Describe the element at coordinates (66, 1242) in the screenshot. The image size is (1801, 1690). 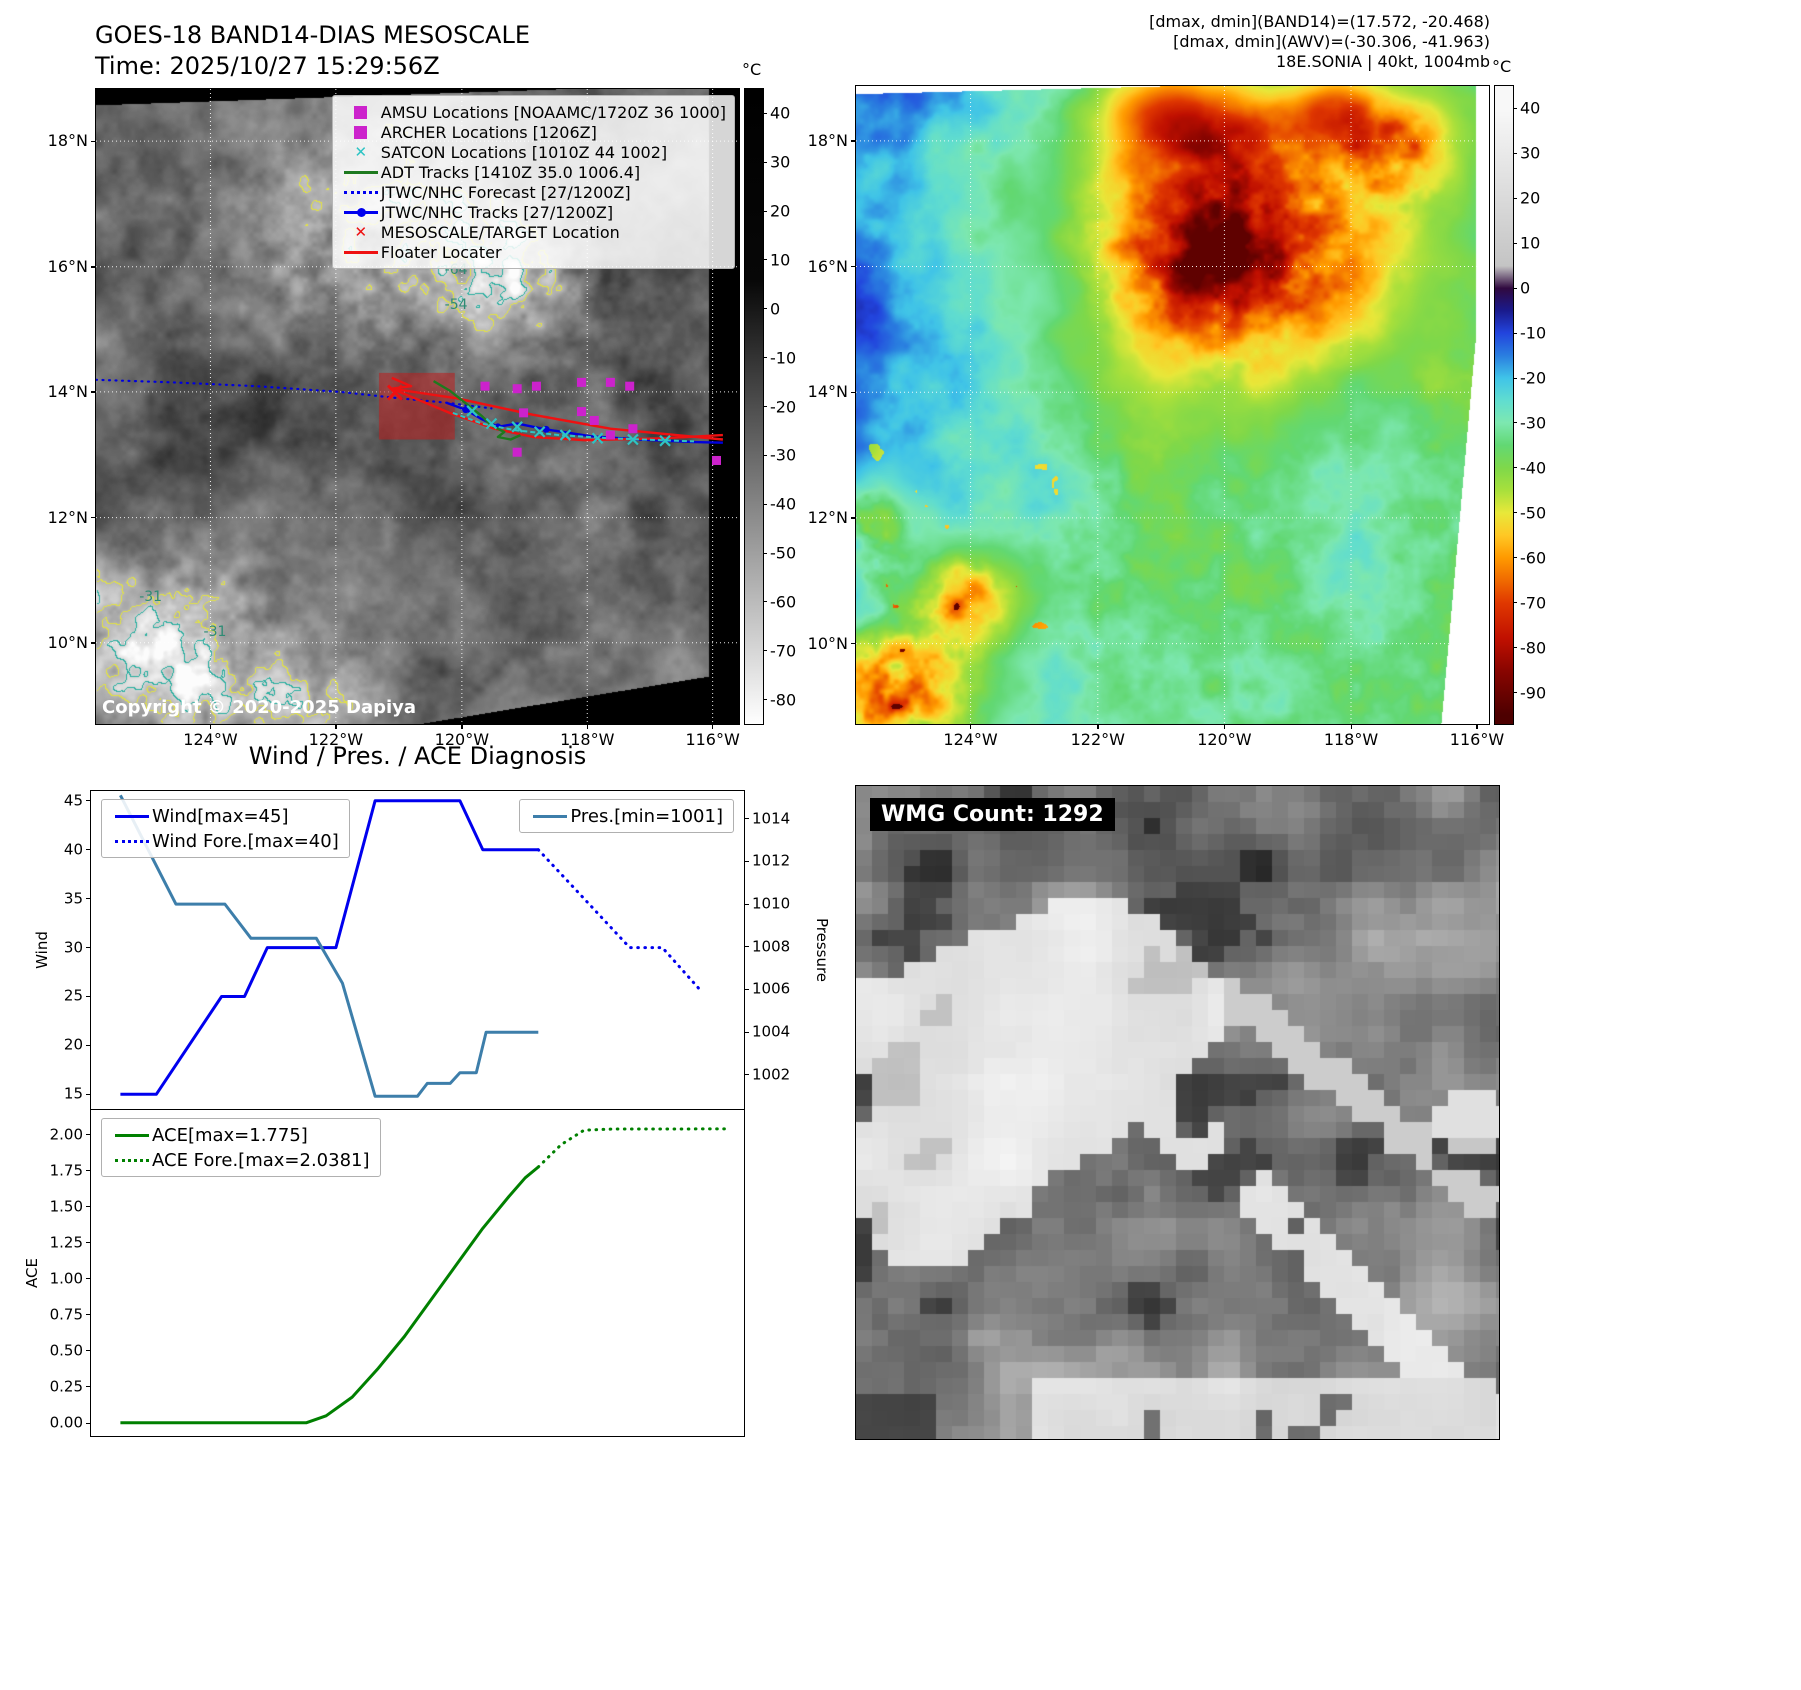
I see `chart-tick-label: 1.25` at that location.